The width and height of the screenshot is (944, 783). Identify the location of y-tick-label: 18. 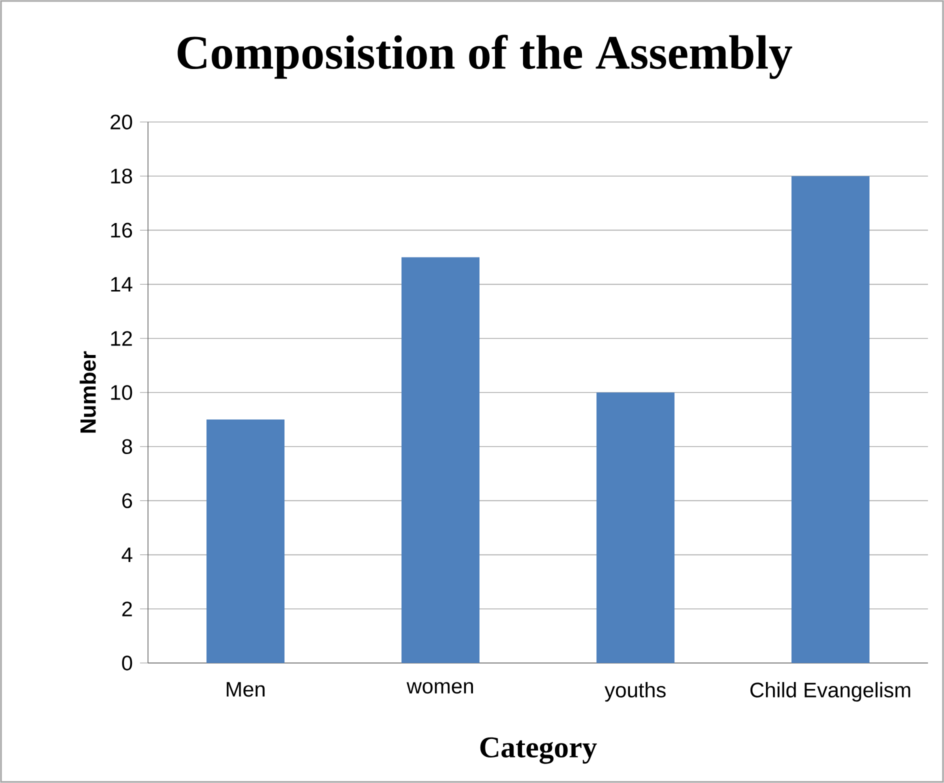
(121, 176).